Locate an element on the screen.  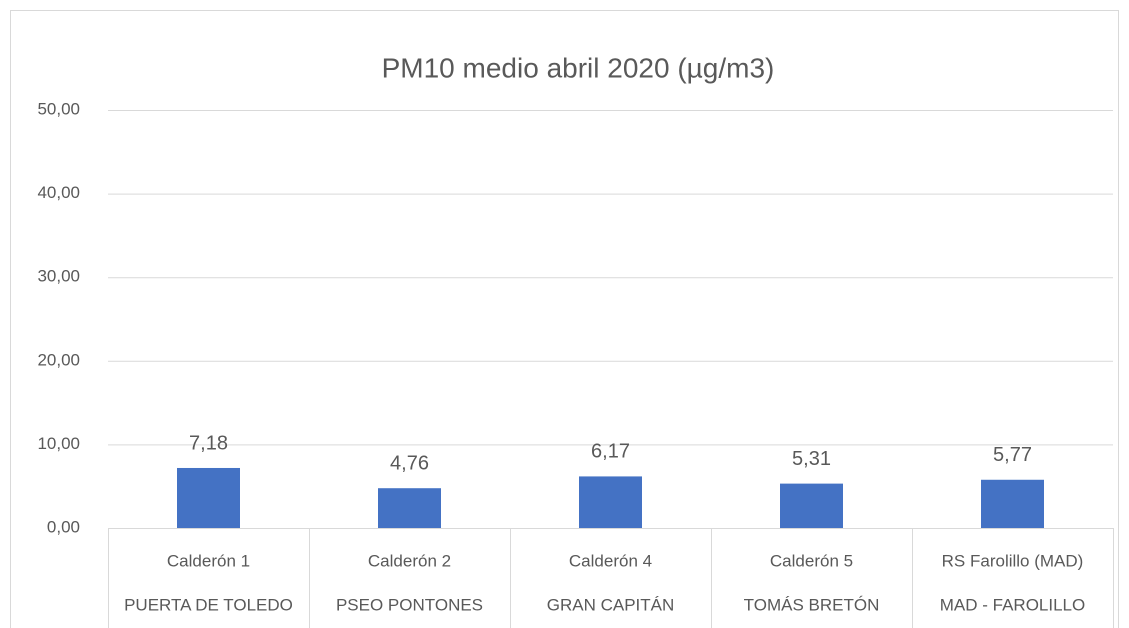
y-tick-label: 40,00 is located at coordinates (58, 192).